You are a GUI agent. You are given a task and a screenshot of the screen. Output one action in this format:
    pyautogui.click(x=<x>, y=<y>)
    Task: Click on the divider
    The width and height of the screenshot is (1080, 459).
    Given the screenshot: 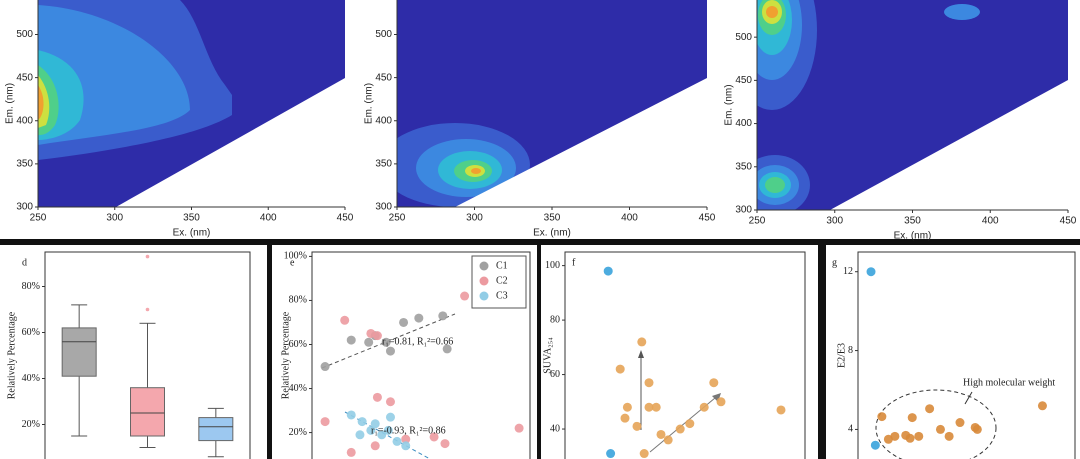 What is the action you would take?
    pyautogui.click(x=269, y=352)
    